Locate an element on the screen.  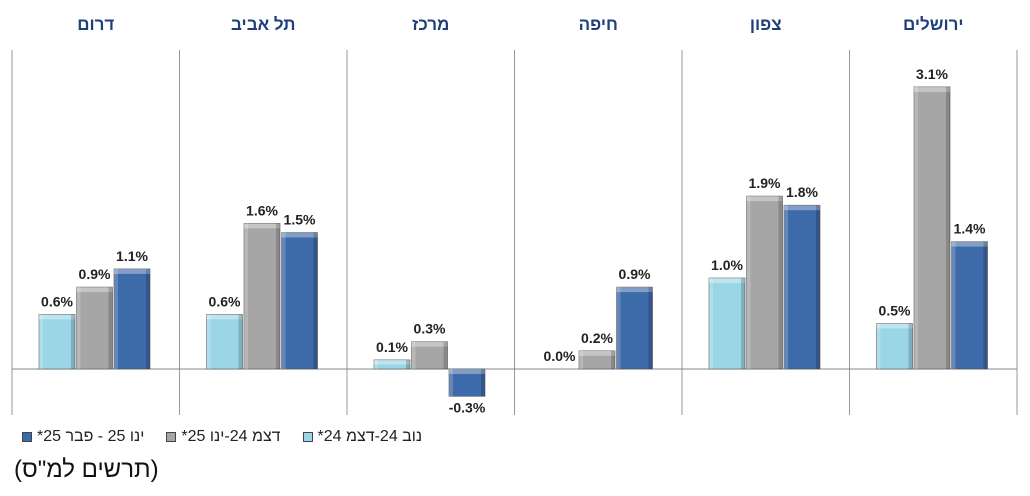
data-label: 1.5% is located at coordinates (300, 220).